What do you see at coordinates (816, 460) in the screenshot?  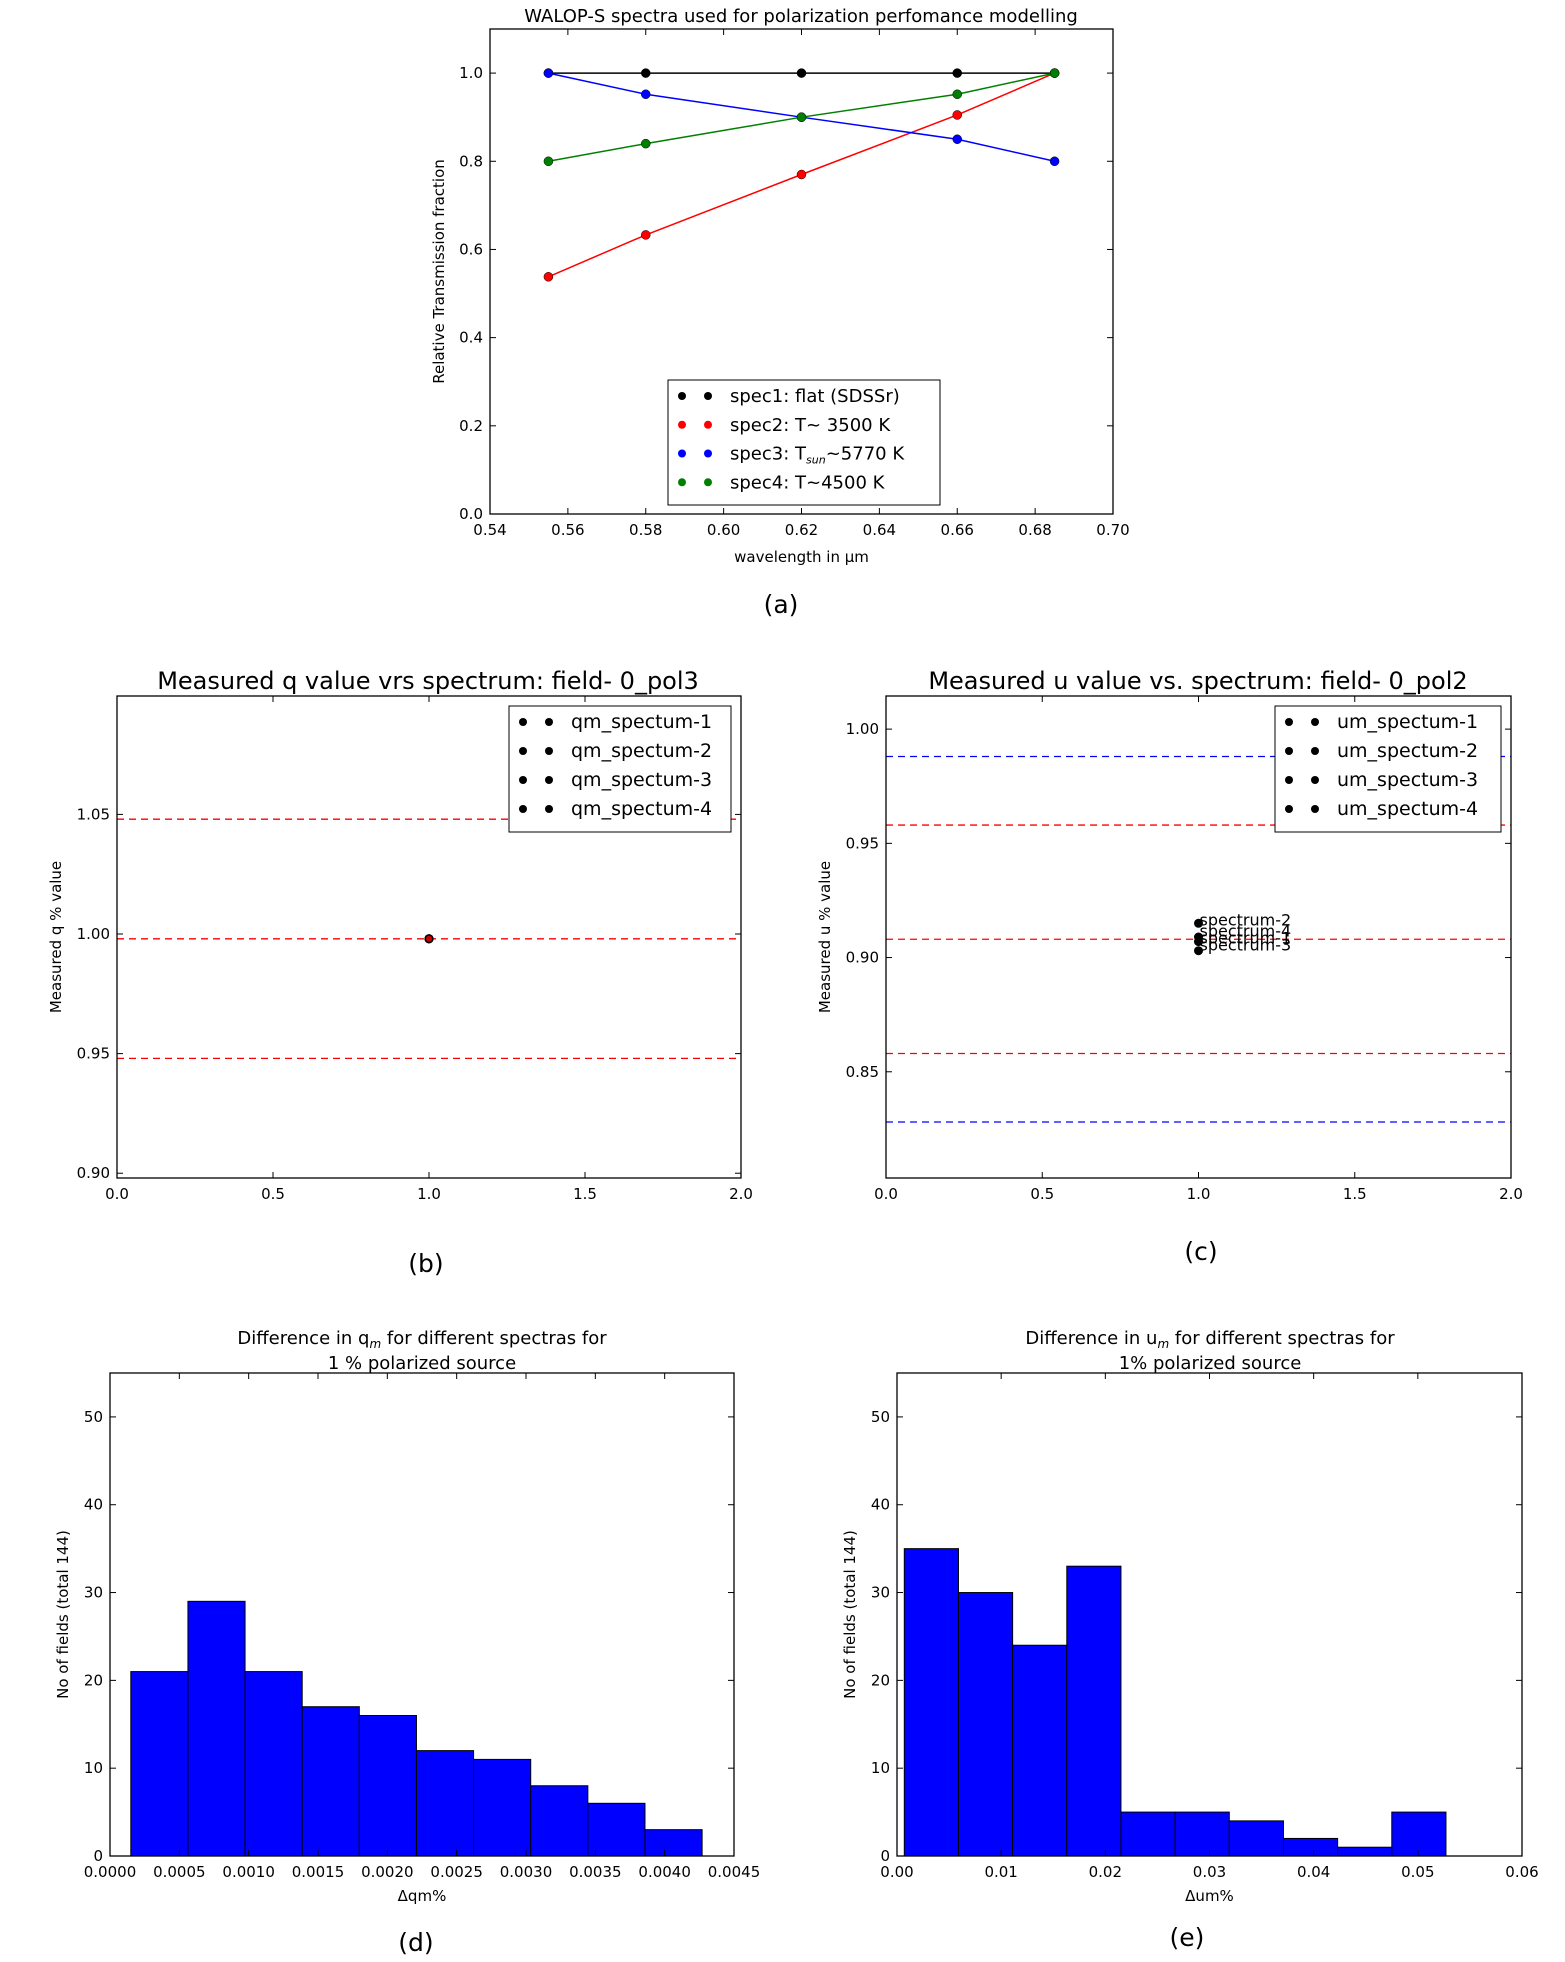 I see `legend-label-subscript: sun` at bounding box center [816, 460].